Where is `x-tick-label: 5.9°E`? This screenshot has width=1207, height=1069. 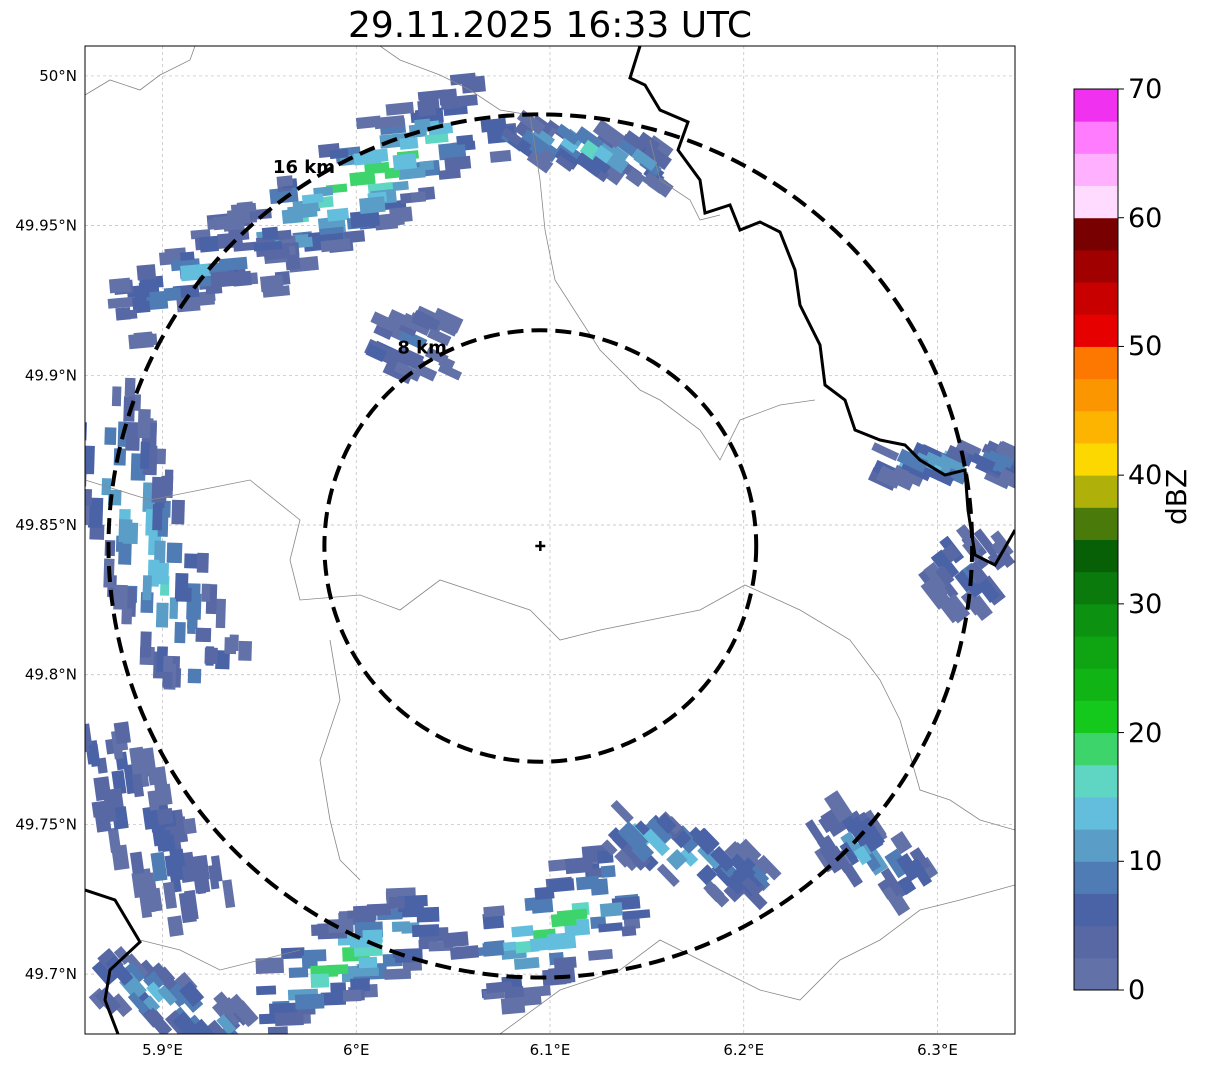
x-tick-label: 5.9°E is located at coordinates (162, 1050).